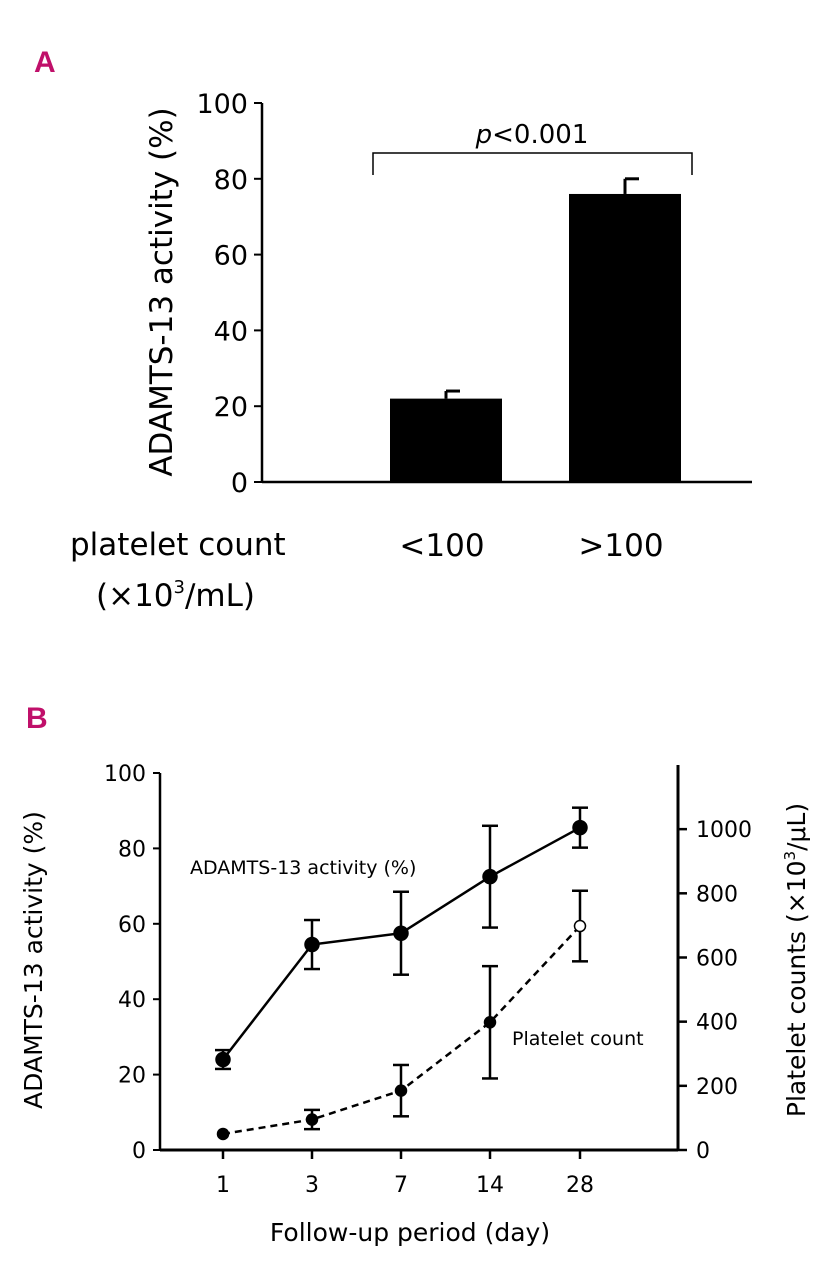  I want to click on panel-a-y-tick-label-0: 0, so click(239, 483).